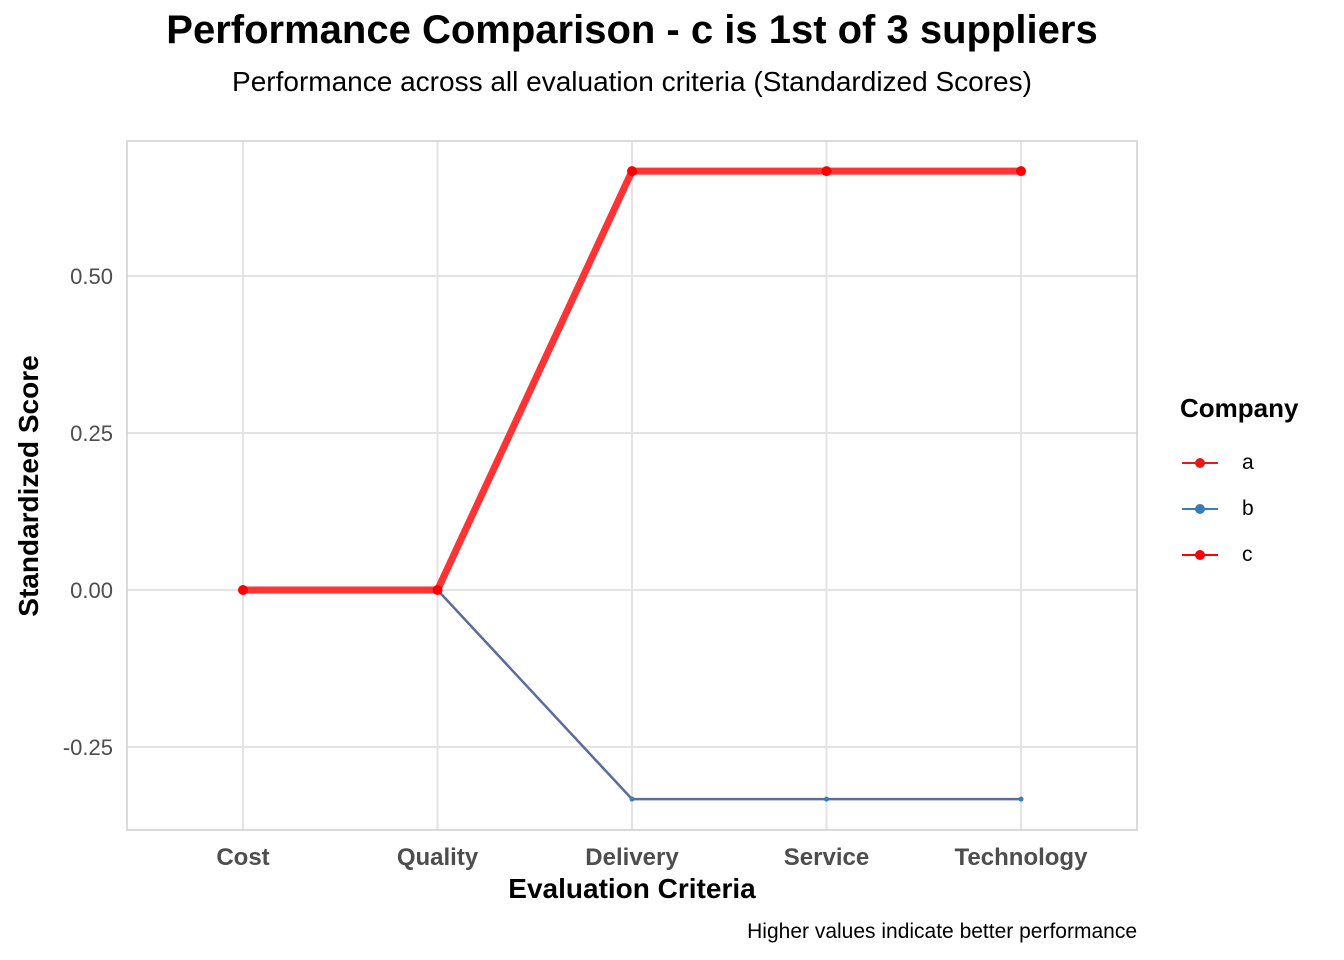  Describe the element at coordinates (438, 857) in the screenshot. I see `x-tick-label: Quality` at that location.